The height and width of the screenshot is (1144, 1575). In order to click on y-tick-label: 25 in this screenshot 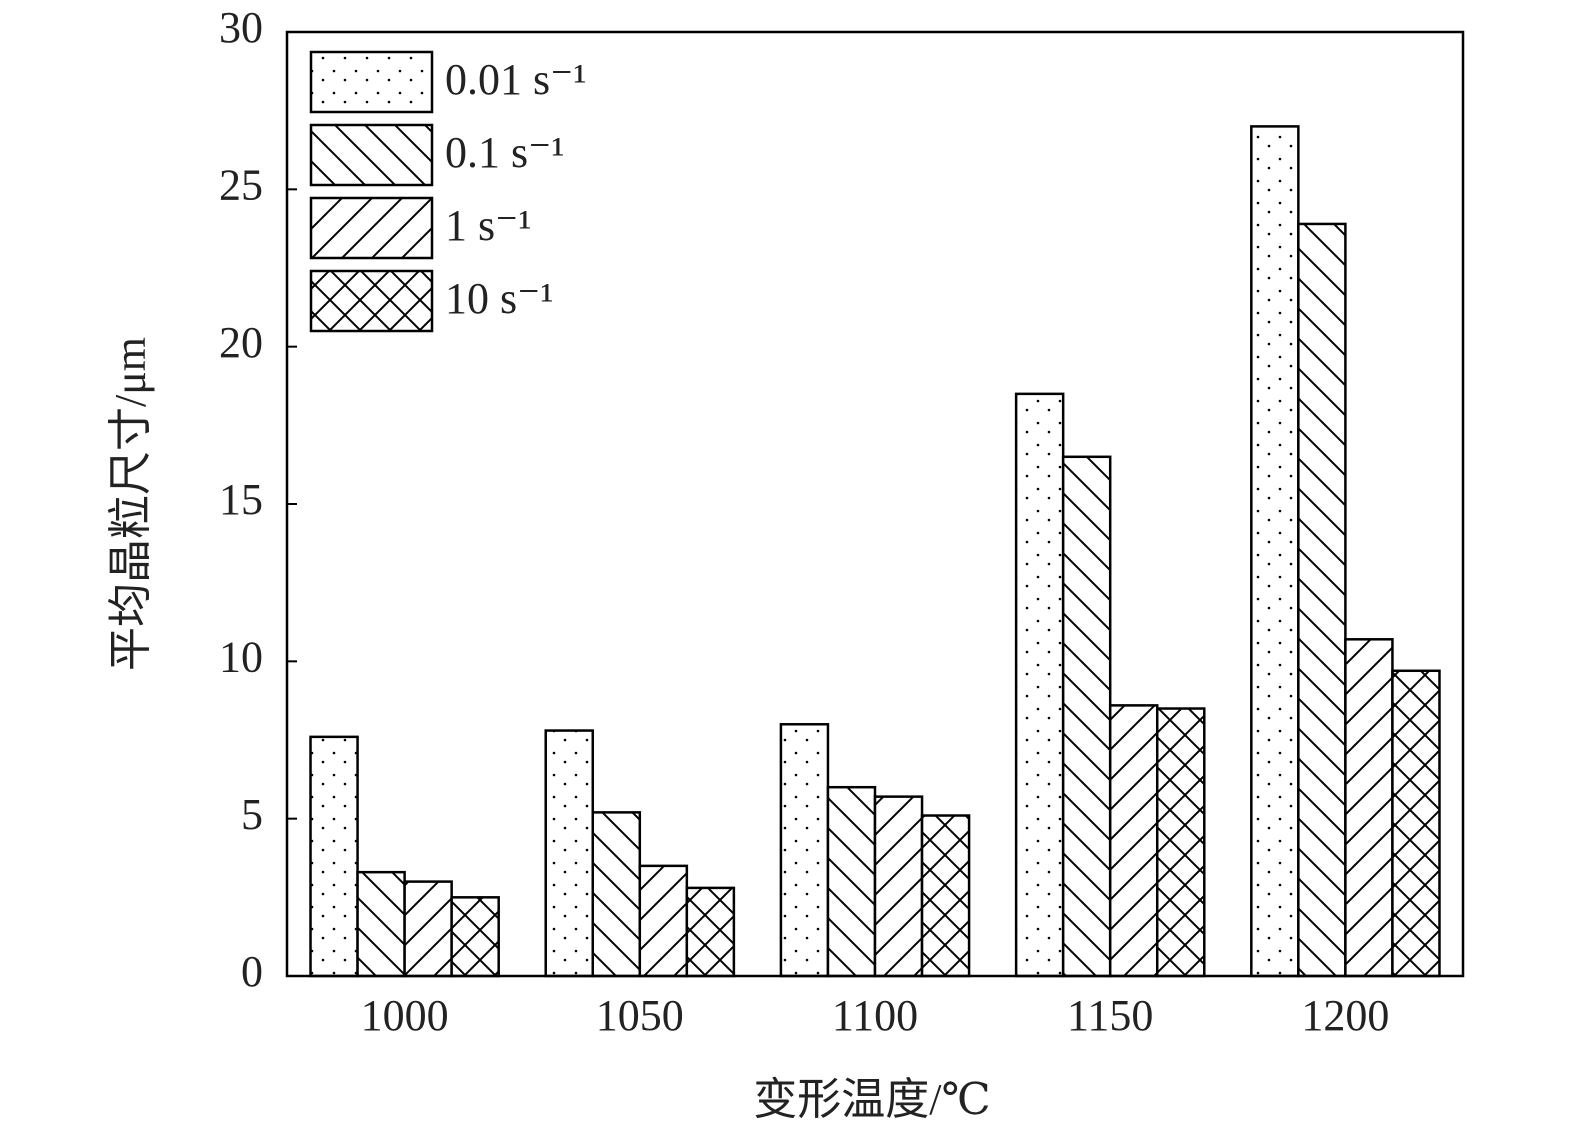, I will do `click(241, 184)`.